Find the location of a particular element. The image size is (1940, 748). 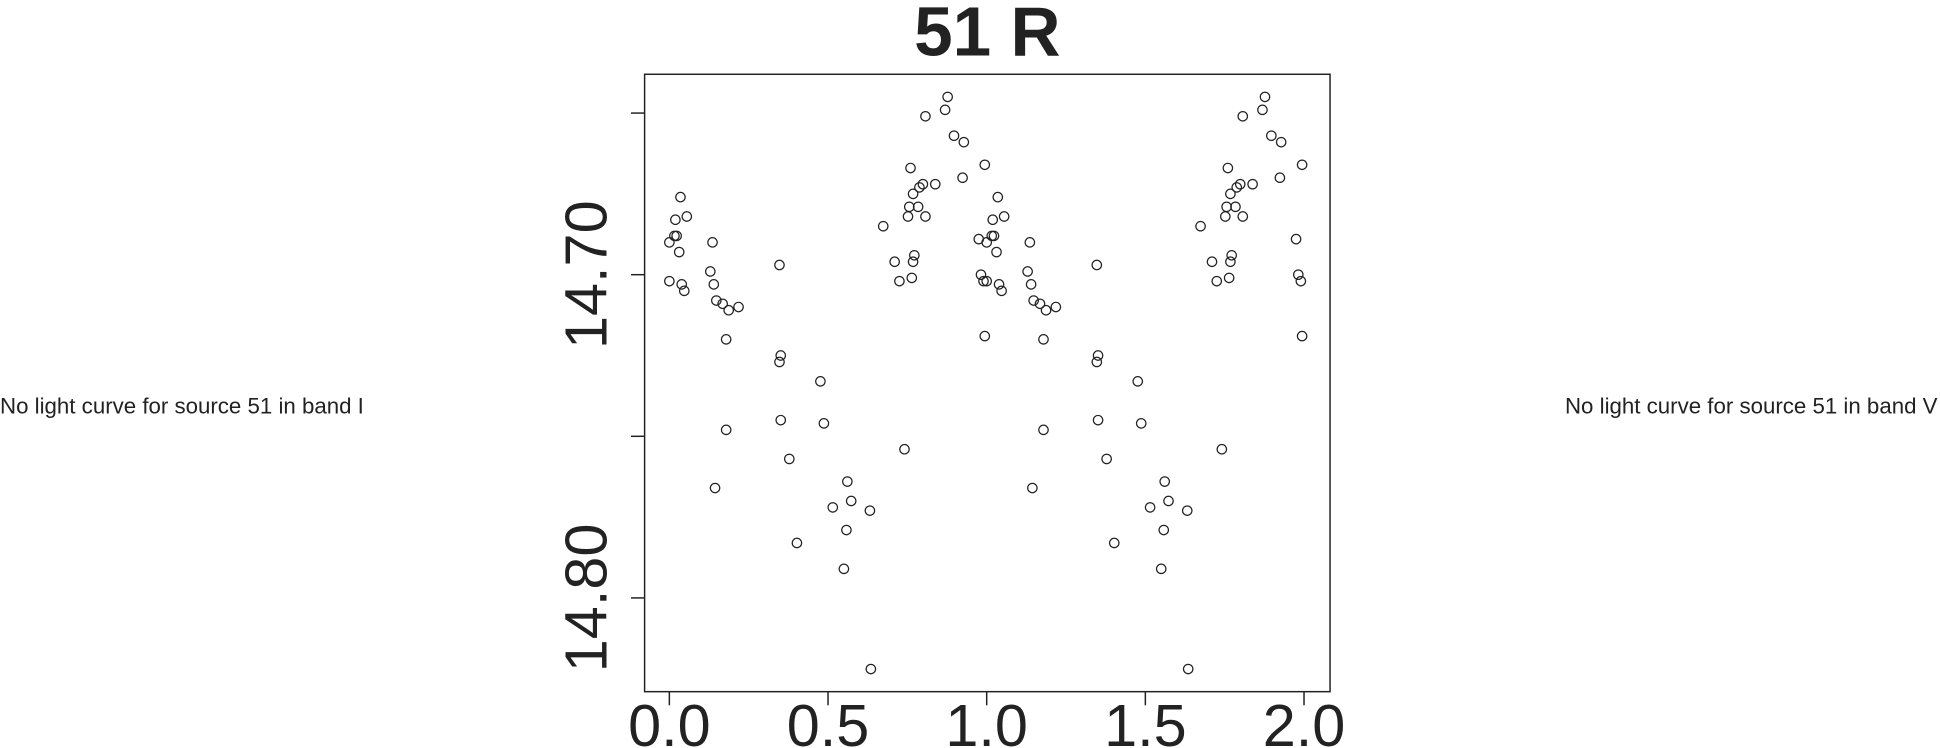

annotation: No light curve for source 51 in band I is located at coordinates (182, 405).